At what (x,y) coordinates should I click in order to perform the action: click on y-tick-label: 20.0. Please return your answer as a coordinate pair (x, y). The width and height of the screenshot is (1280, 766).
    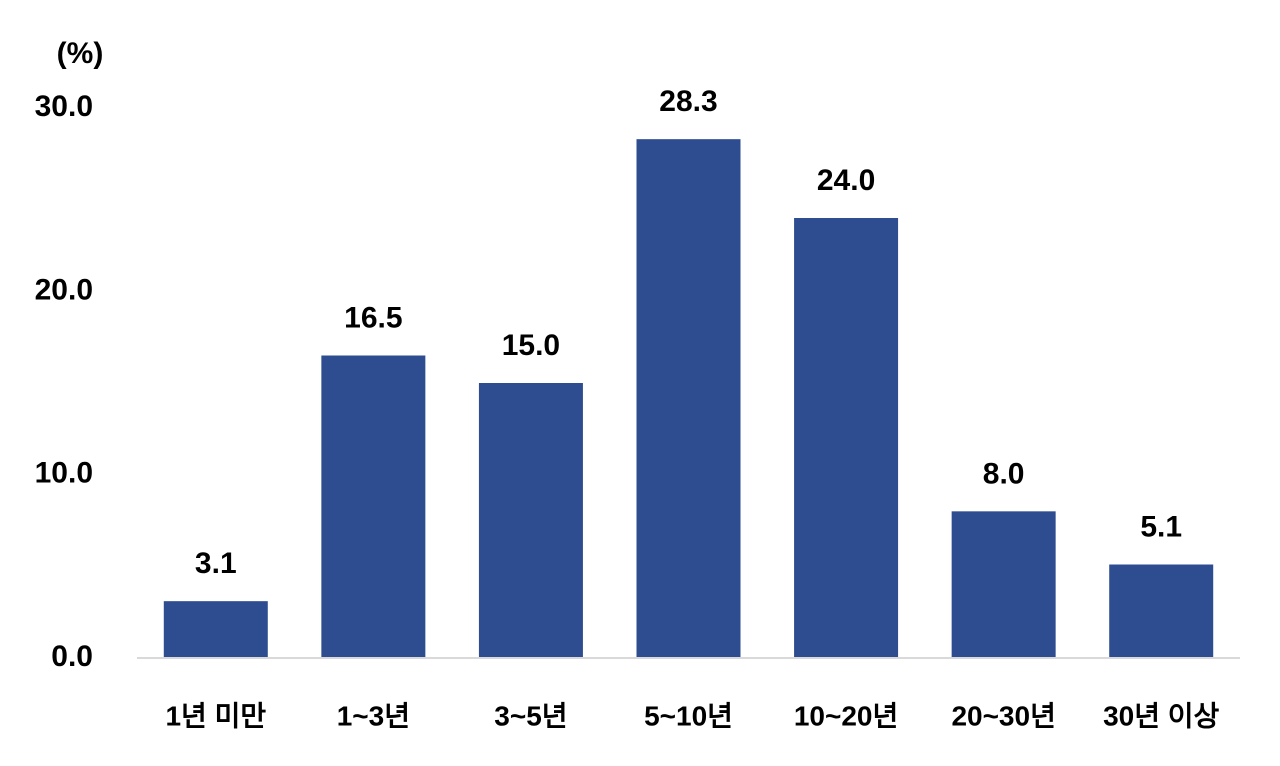
    Looking at the image, I should click on (64, 289).